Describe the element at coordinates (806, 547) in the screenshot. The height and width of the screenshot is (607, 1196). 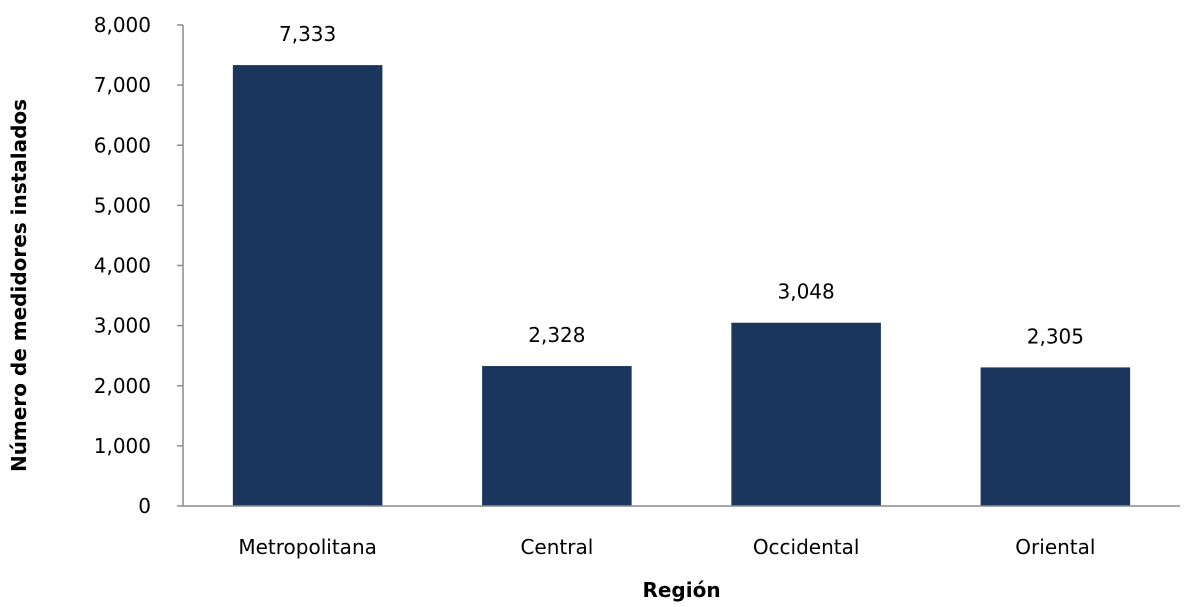
I see `x-tick-label-occidental: Occidental` at that location.